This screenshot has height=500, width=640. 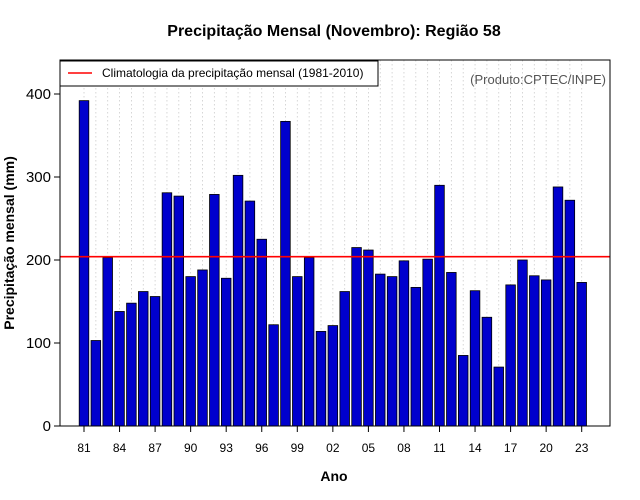 What do you see at coordinates (214, 310) in the screenshot?
I see `bar-1992` at bounding box center [214, 310].